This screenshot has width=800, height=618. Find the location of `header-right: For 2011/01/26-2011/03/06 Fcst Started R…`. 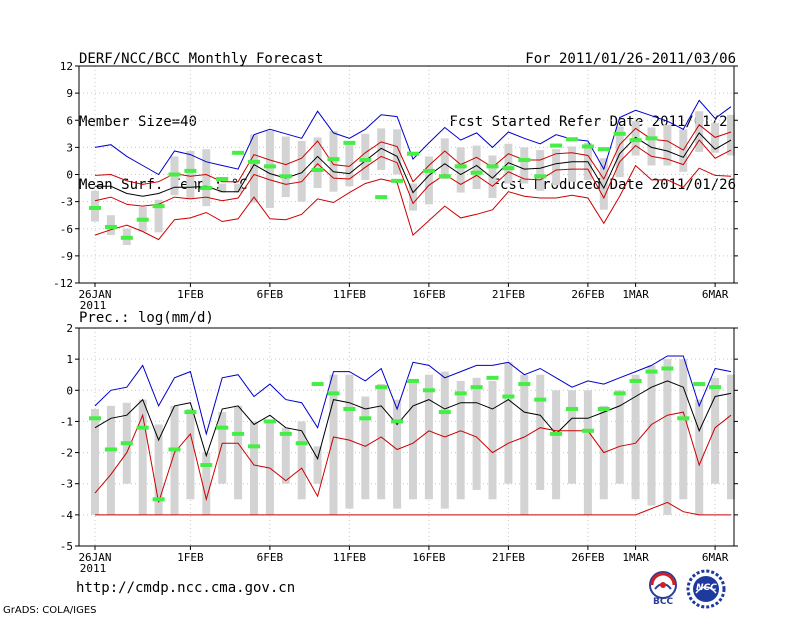

header-right: For 2011/01/26-2011/03/06 Fcst Started R… is located at coordinates (592, 112).